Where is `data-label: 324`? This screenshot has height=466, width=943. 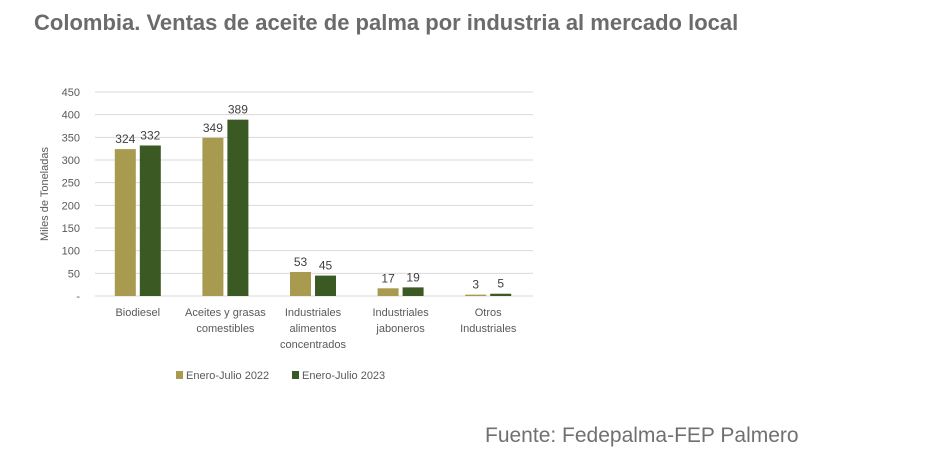
data-label: 324 is located at coordinates (125, 139).